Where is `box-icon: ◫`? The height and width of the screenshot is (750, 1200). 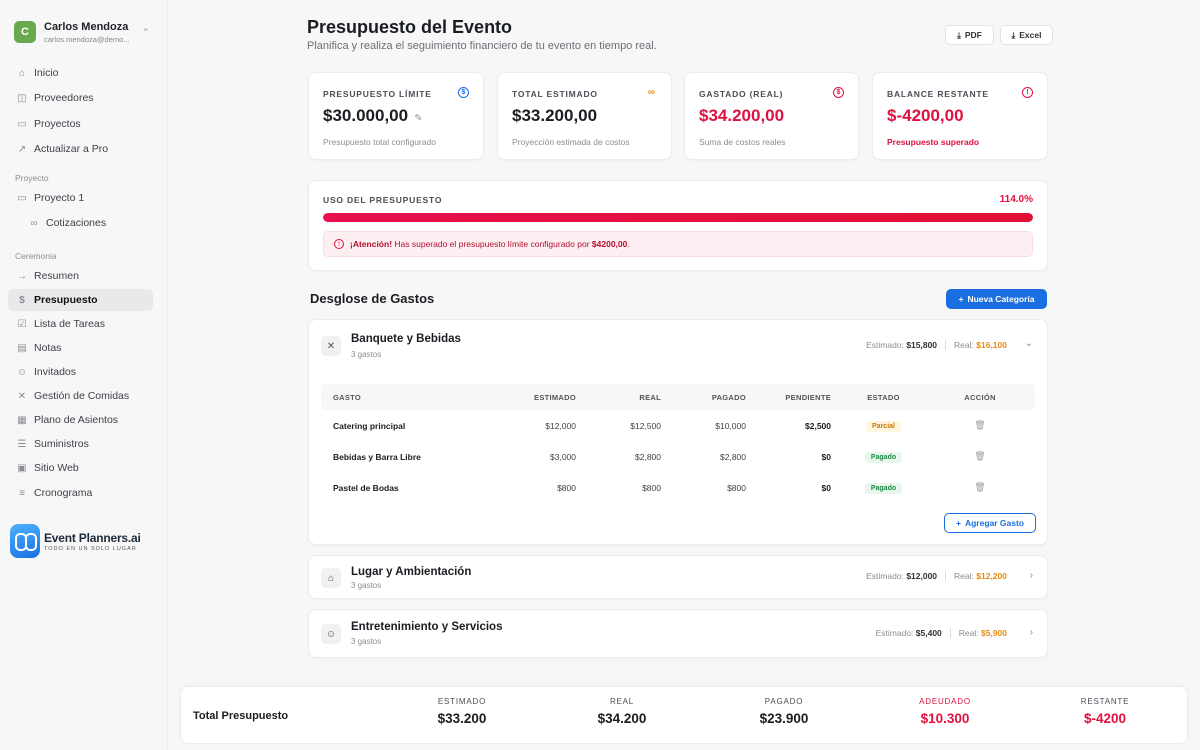
box-icon: ◫ is located at coordinates (22, 98).